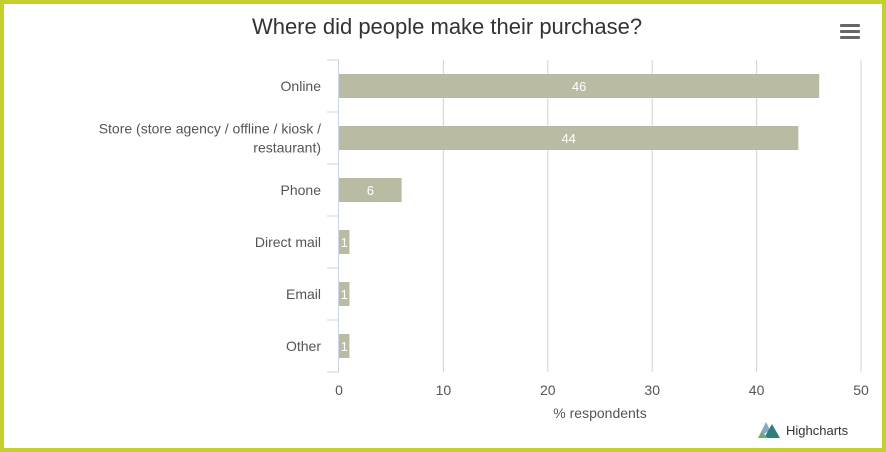  Describe the element at coordinates (301, 86) in the screenshot. I see `category-label: Online` at that location.